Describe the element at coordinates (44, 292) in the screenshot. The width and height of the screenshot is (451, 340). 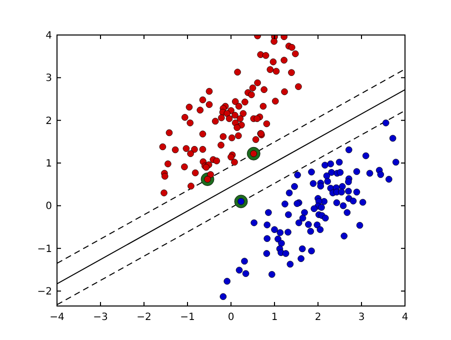
I see `y-tick-label: −2` at that location.